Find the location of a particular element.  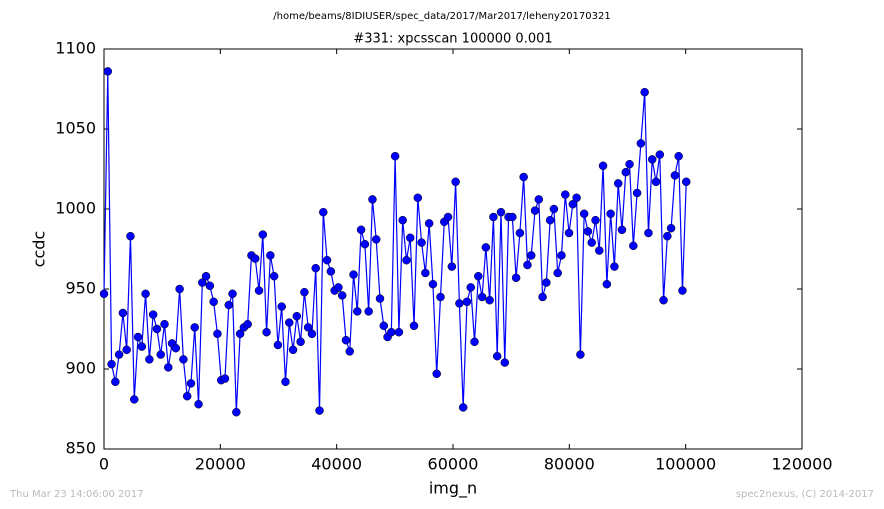

x-tick-label: 60000 is located at coordinates (453, 464).